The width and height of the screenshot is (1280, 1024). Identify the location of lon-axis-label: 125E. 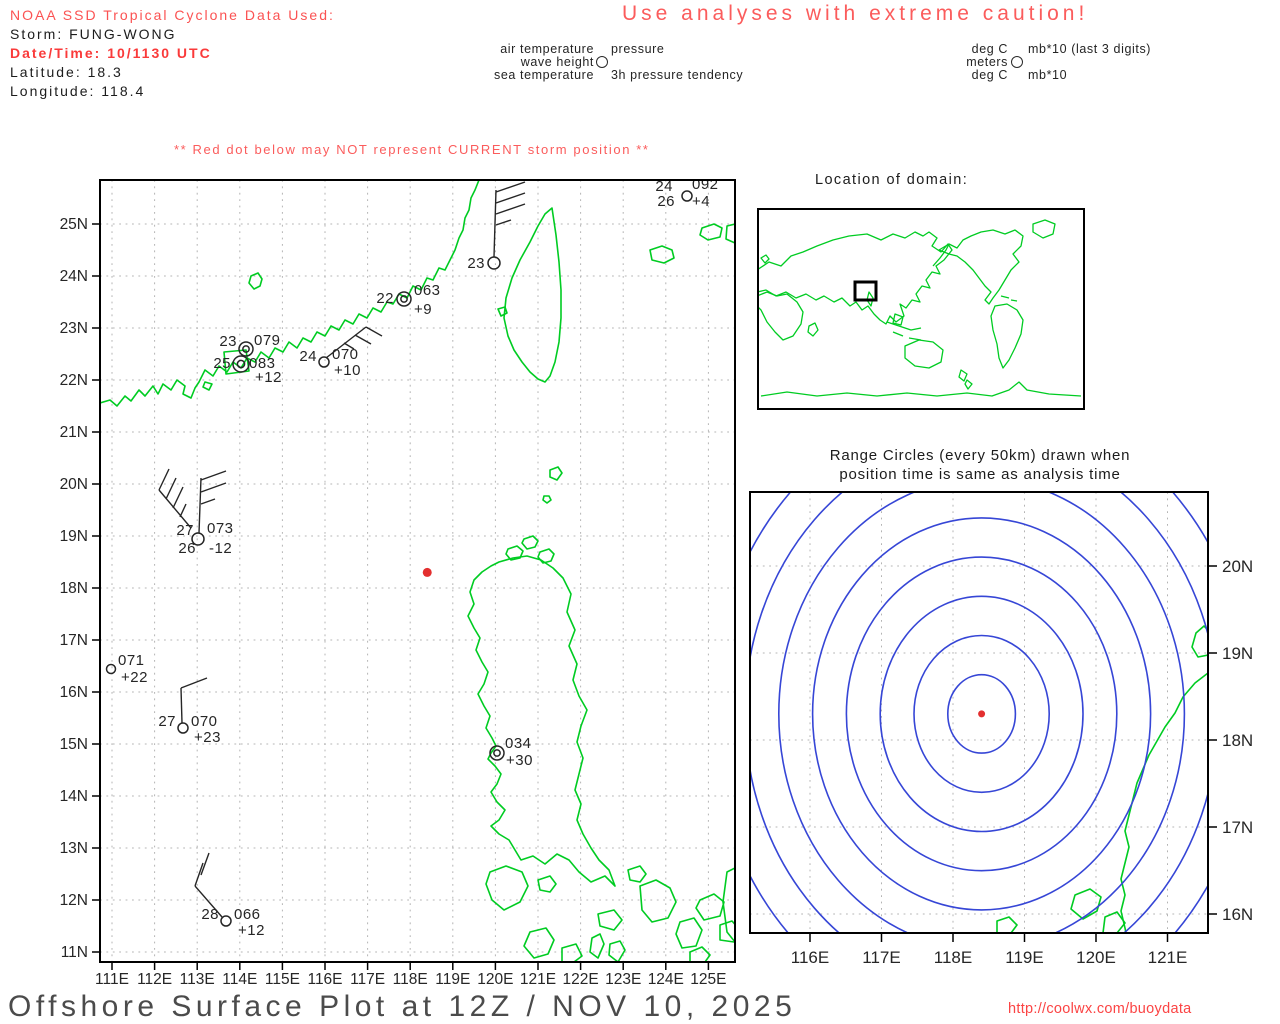
(708, 979).